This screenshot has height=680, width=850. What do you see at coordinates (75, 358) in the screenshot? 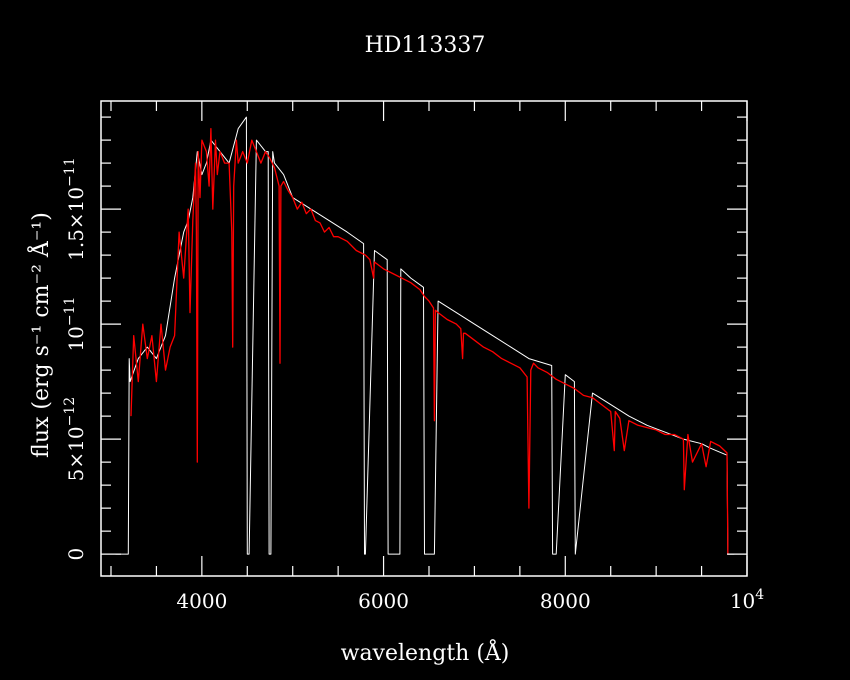
I see `y-tick-labels: 0 5×10−12 10−11 1.5×10−11` at bounding box center [75, 358].